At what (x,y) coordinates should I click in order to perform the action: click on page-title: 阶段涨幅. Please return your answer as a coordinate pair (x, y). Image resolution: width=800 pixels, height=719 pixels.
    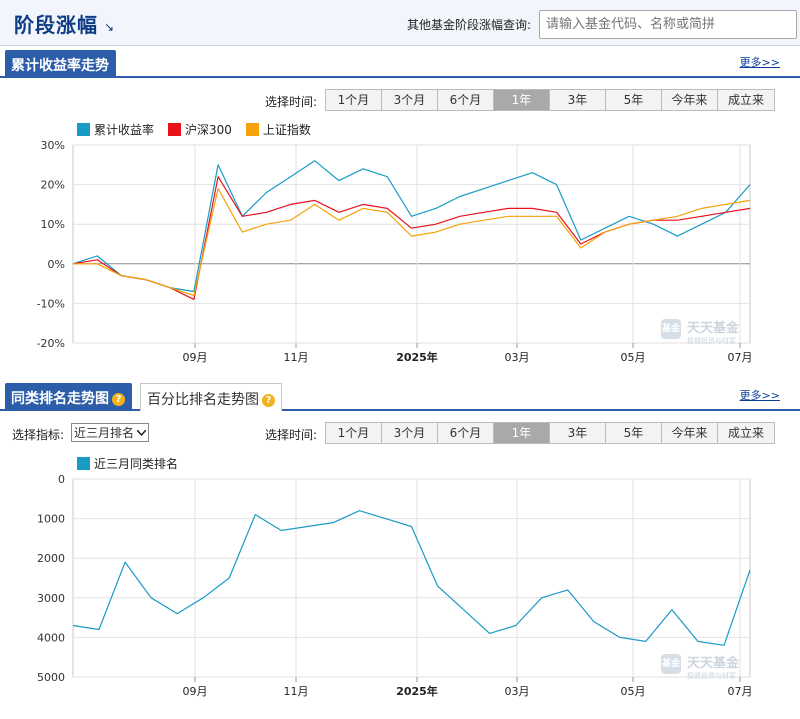
    Looking at the image, I should click on (56, 25).